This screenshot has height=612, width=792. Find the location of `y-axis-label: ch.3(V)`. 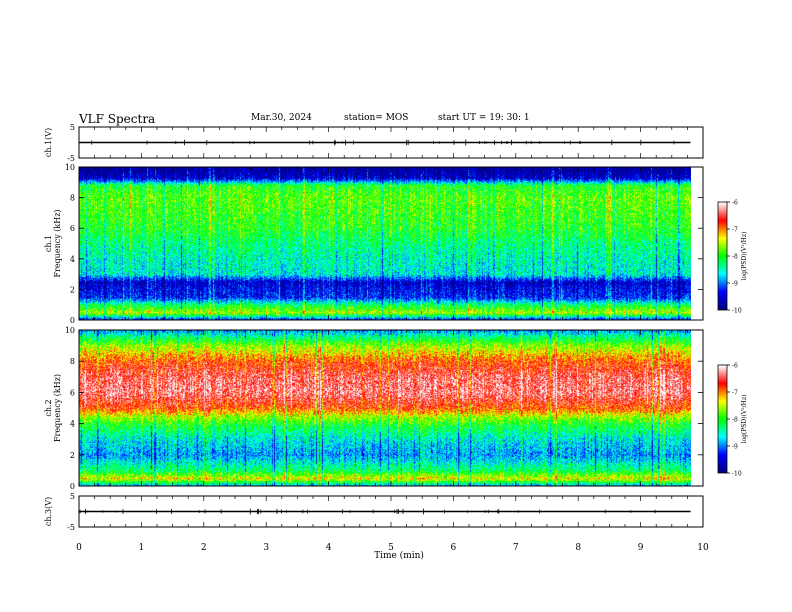

y-axis-label: ch.3(V) is located at coordinates (48, 511).